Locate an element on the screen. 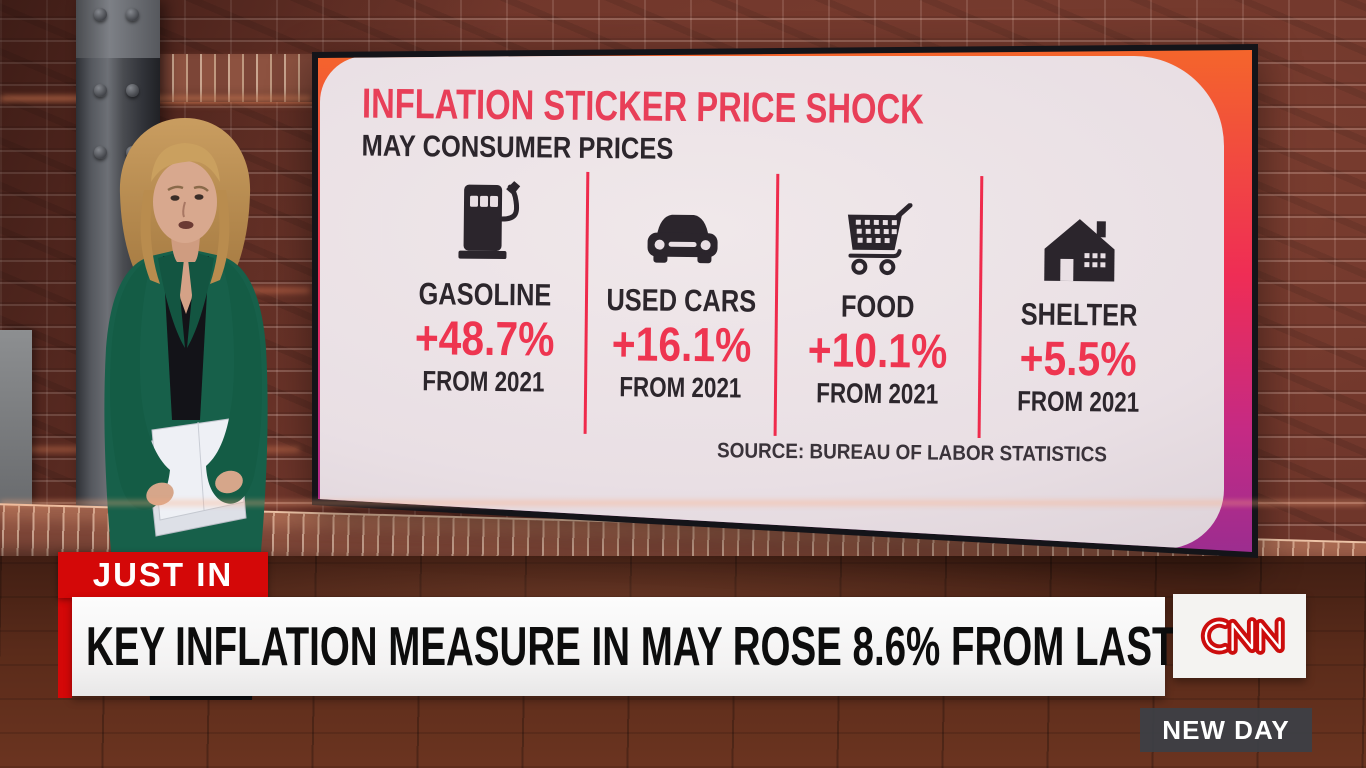 The width and height of the screenshot is (1366, 768). eyebrow-right is located at coordinates (201, 188).